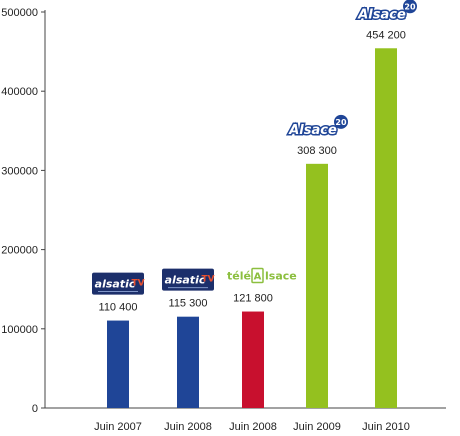 This screenshot has height=436, width=460. I want to click on x-tick-label: Juin 2010, so click(386, 427).